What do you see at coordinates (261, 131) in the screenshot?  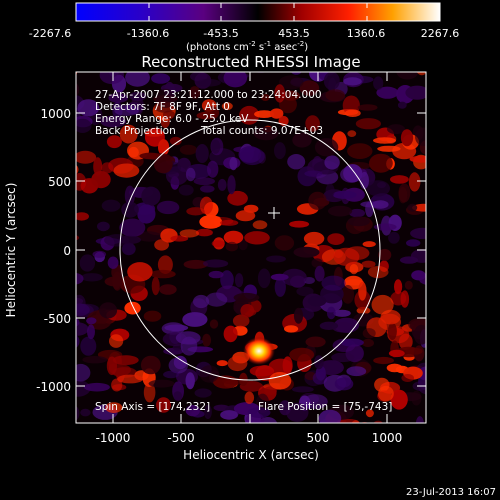 I see `info-total-counts: Total counts: 9.07E+03` at bounding box center [261, 131].